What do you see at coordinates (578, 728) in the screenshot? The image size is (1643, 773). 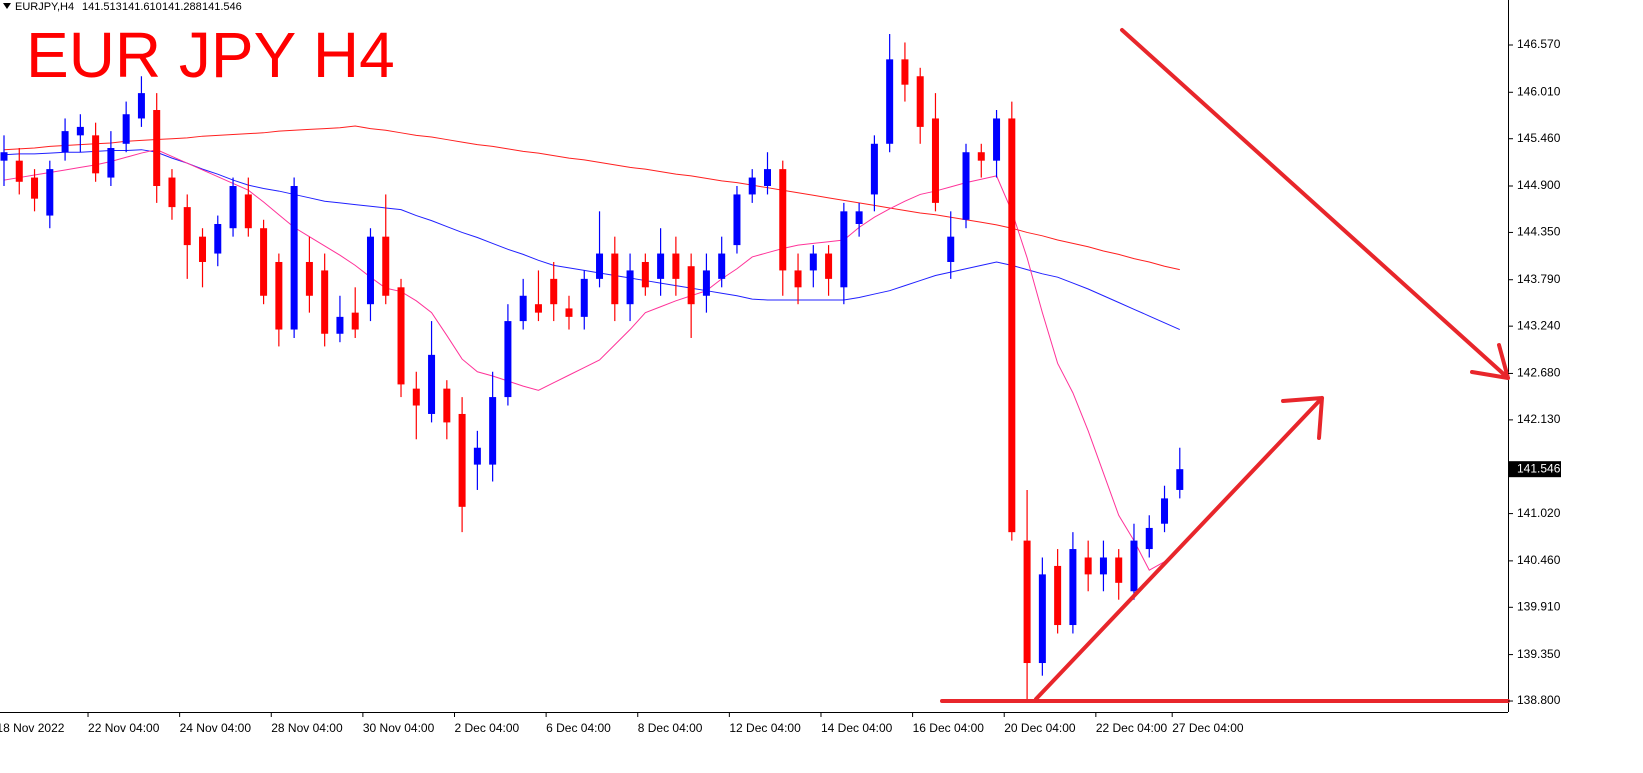 I see `x-tick-label: 6 Dec 04:00` at bounding box center [578, 728].